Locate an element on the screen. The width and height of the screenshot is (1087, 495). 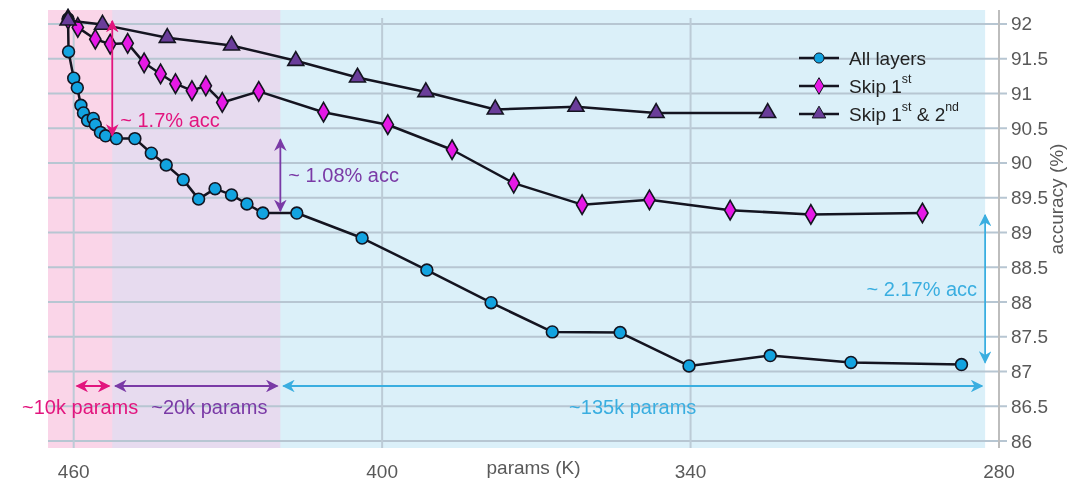
band-label: ~10k params is located at coordinates (80, 407).